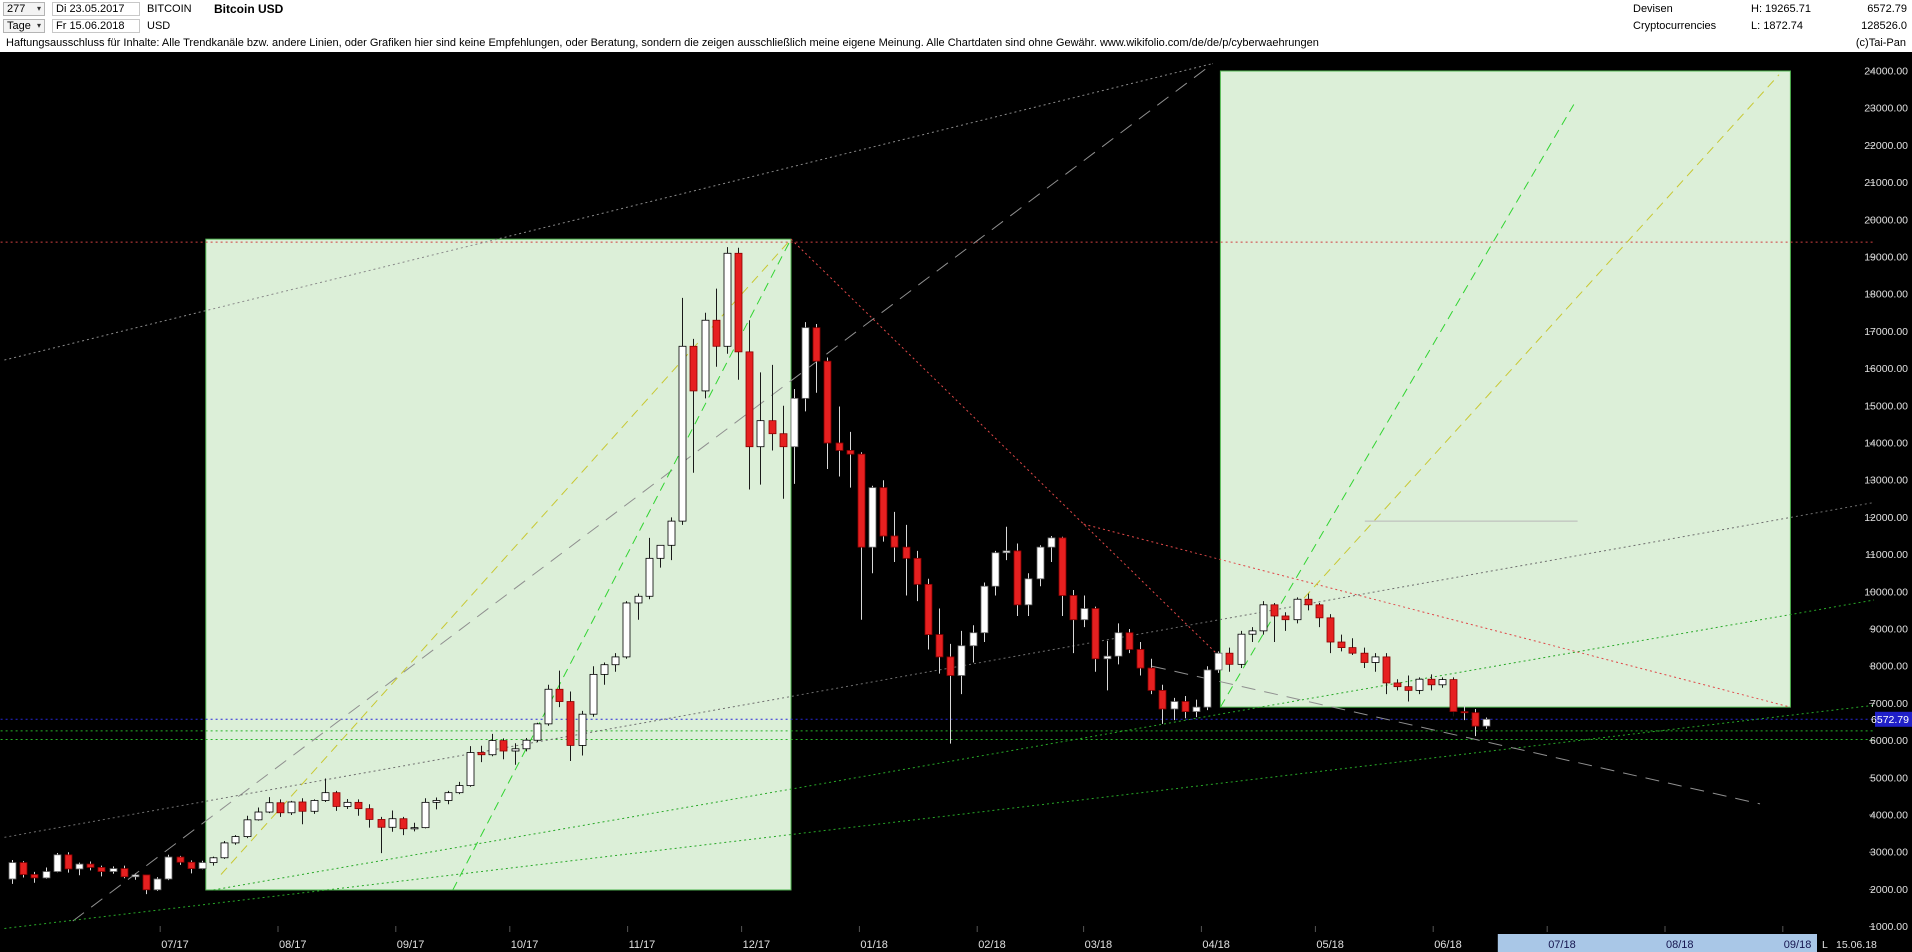 The height and width of the screenshot is (952, 1912). What do you see at coordinates (1889, 630) in the screenshot?
I see `svg-text: 9000.00` at bounding box center [1889, 630].